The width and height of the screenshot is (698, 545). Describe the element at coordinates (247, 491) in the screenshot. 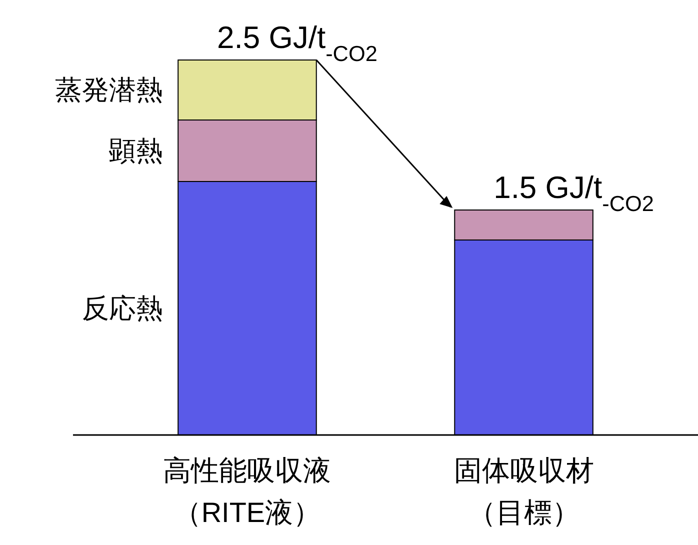

I see `x-tick-label: 高性能吸収液（RITE液）` at that location.